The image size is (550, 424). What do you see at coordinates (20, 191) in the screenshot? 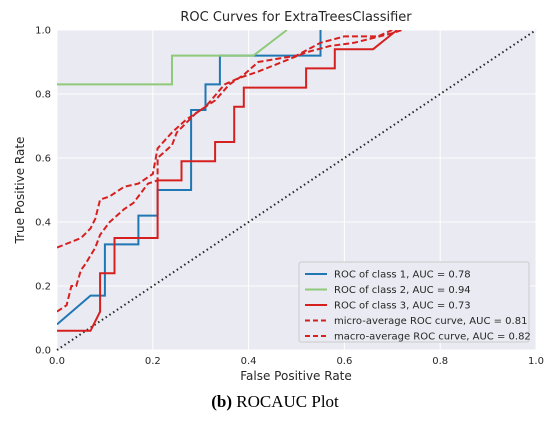
I see `y-axis-label: True Positive Rate` at bounding box center [20, 191].